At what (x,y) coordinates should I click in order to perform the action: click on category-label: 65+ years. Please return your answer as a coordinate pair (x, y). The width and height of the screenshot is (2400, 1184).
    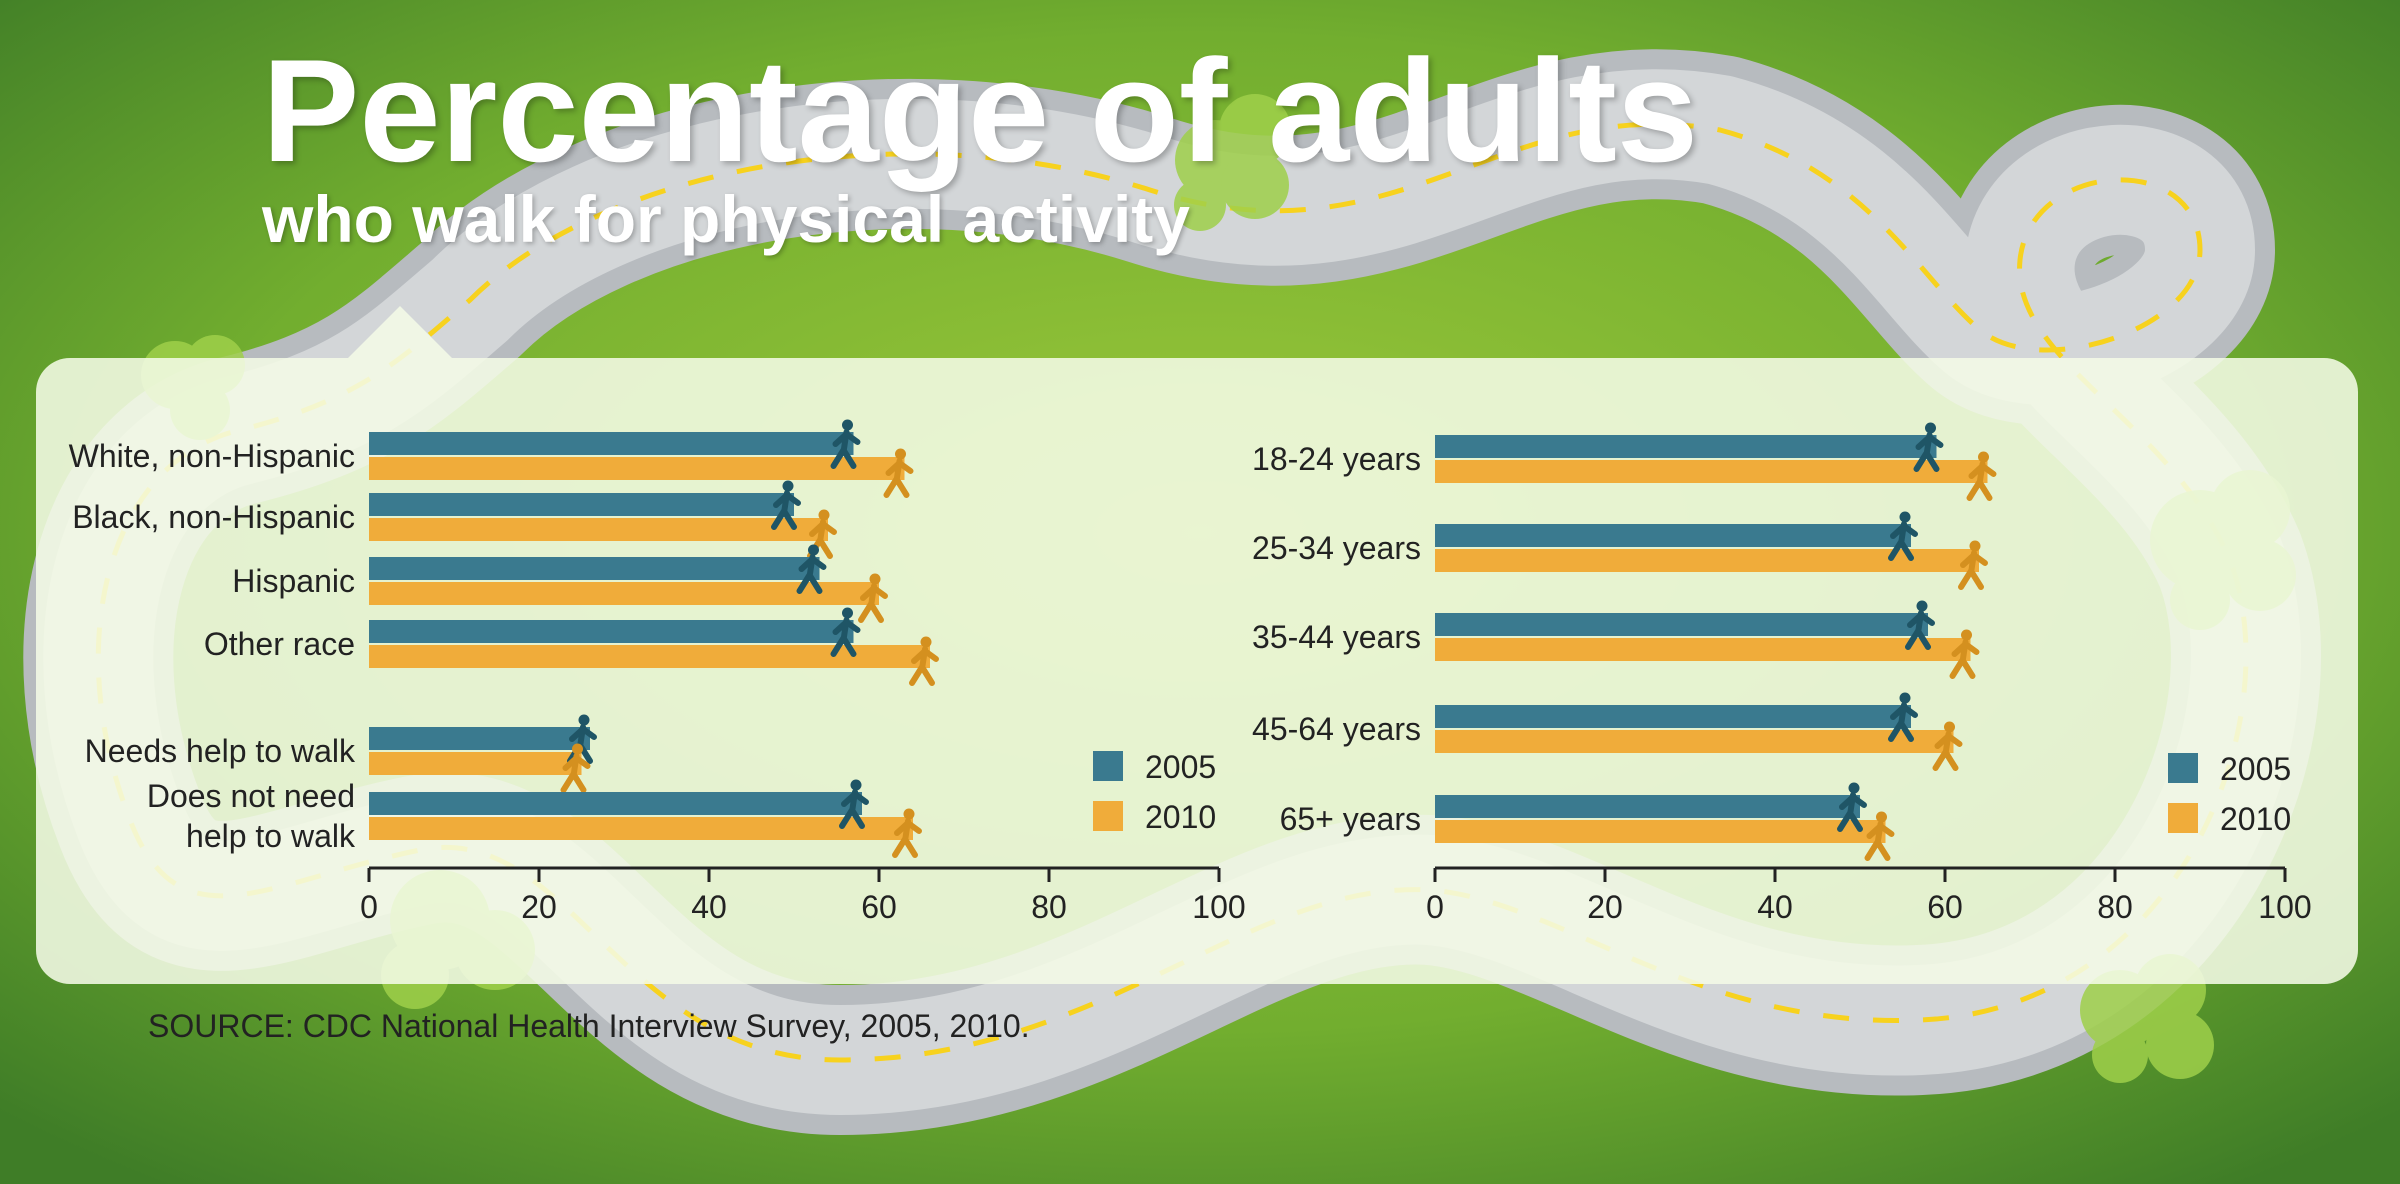
    Looking at the image, I should click on (1350, 819).